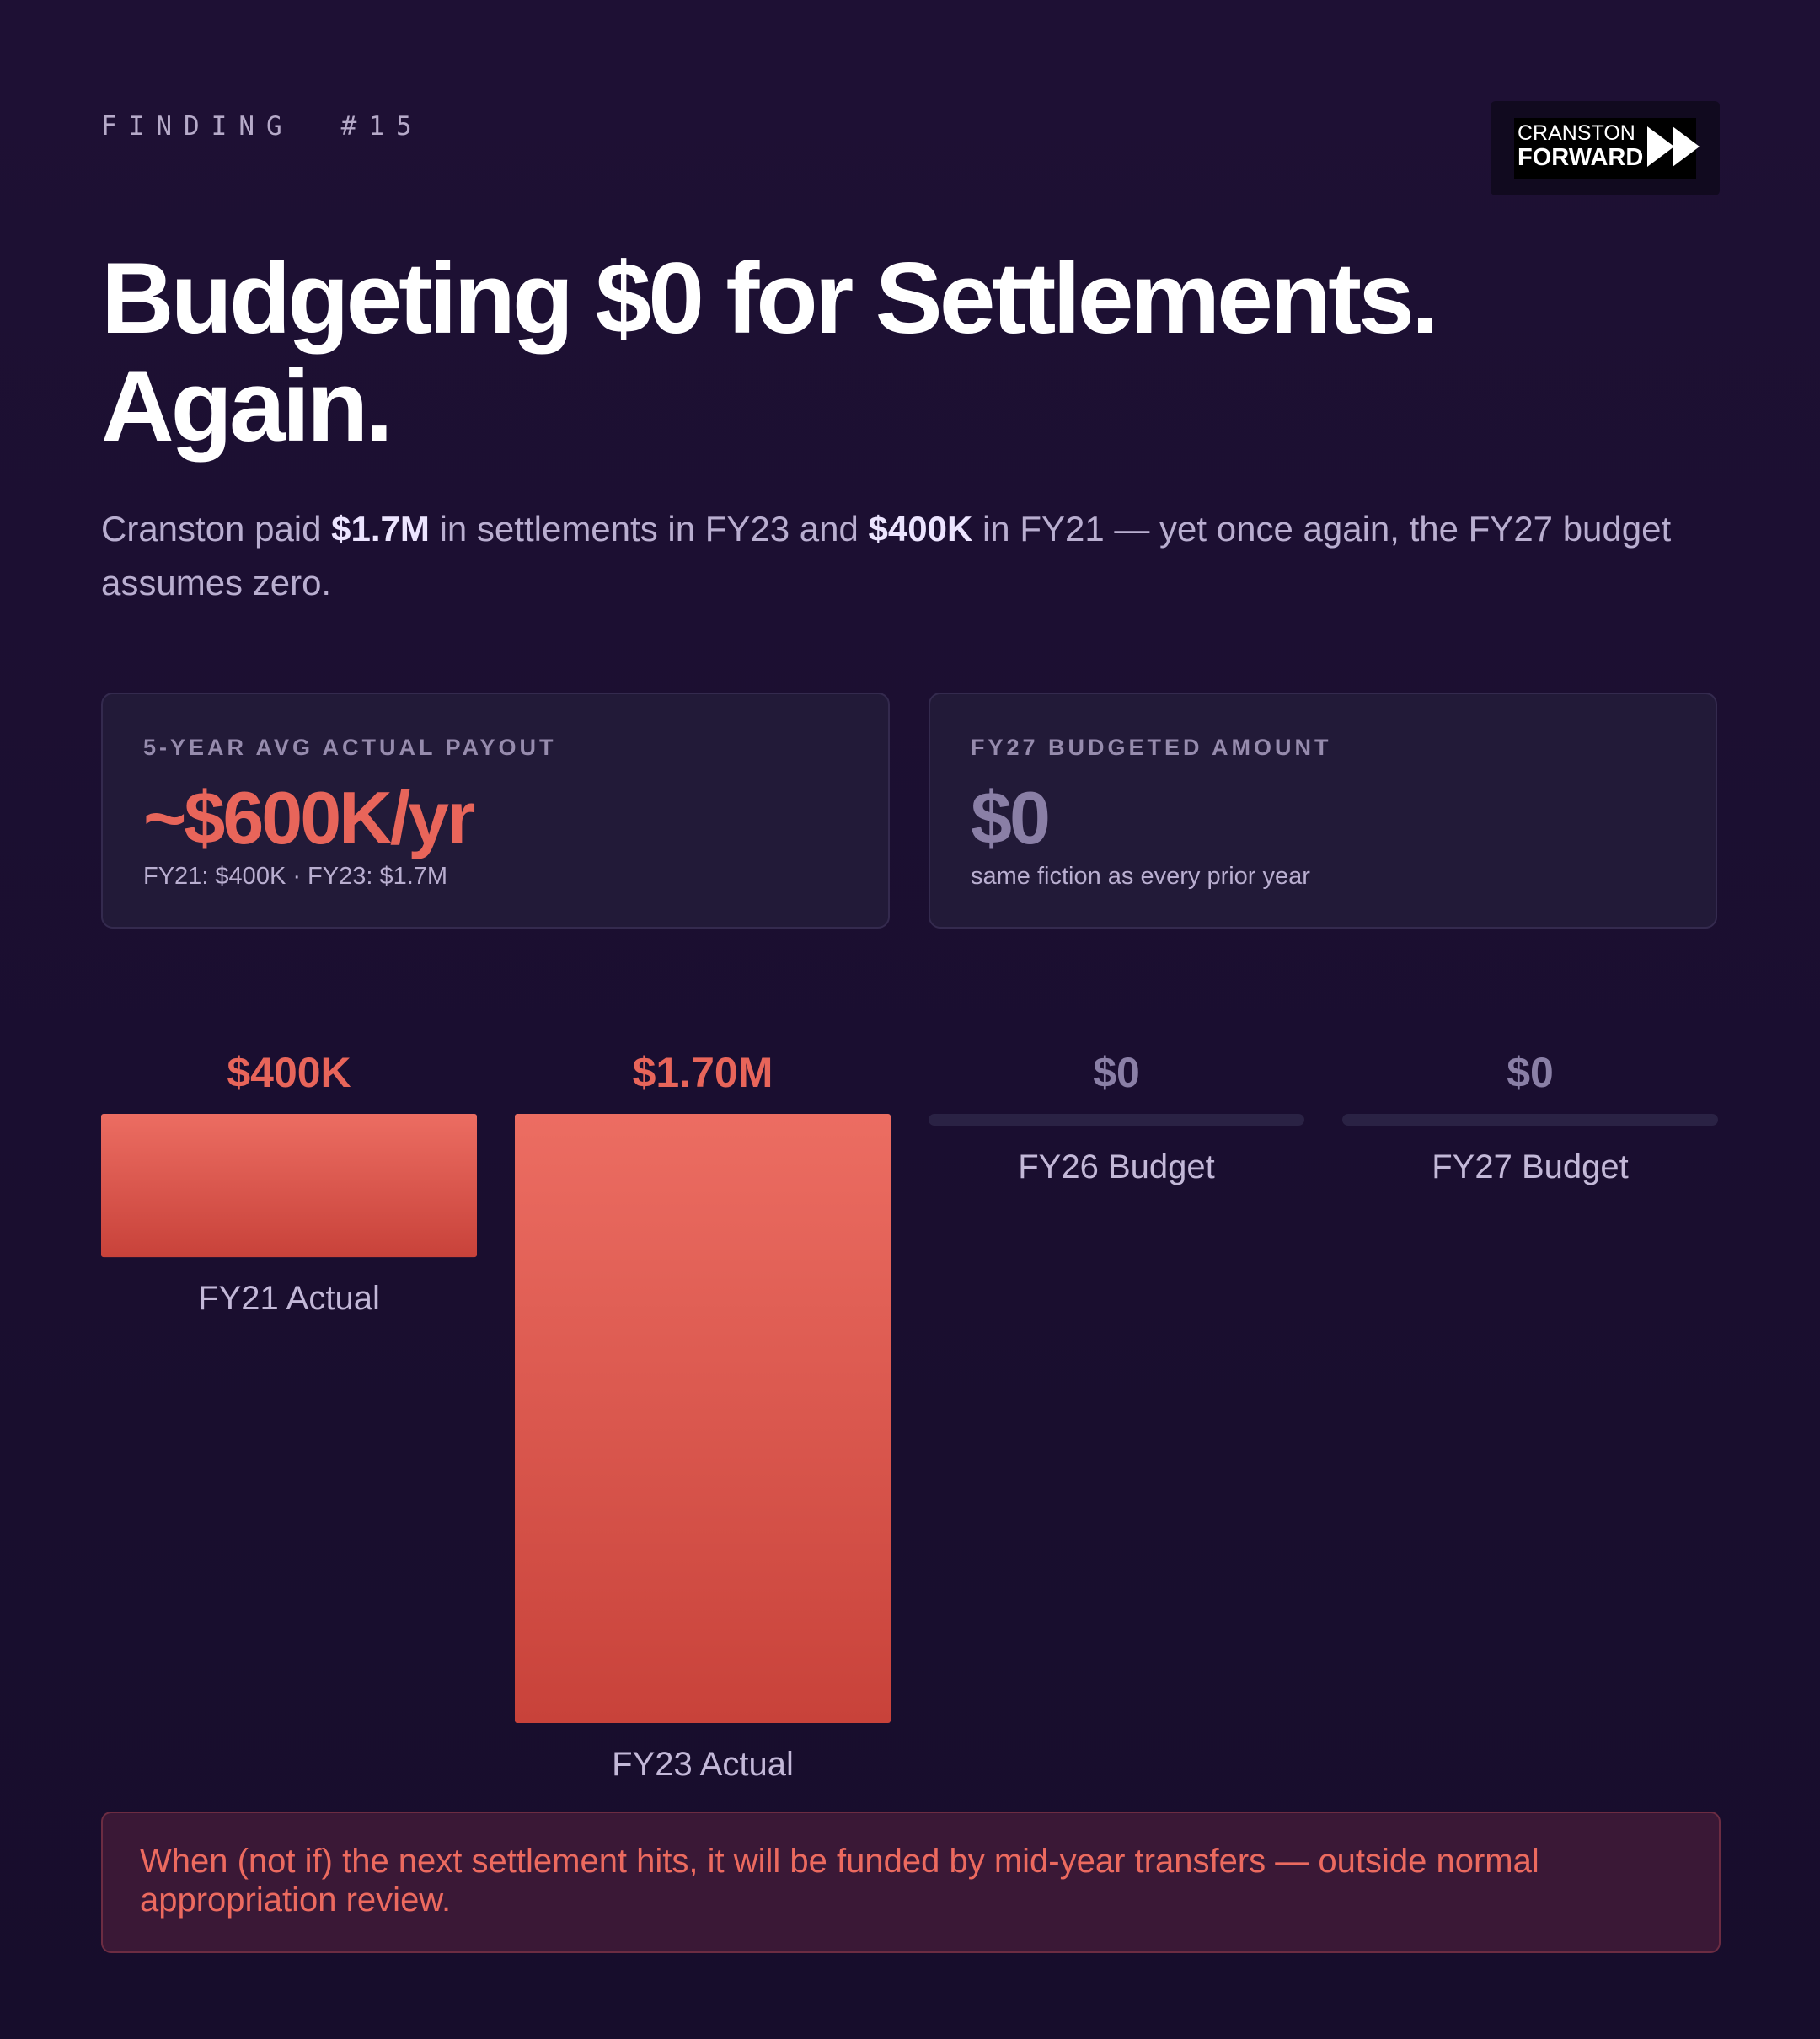  I want to click on category-label: FY23 Actual, so click(703, 1765).